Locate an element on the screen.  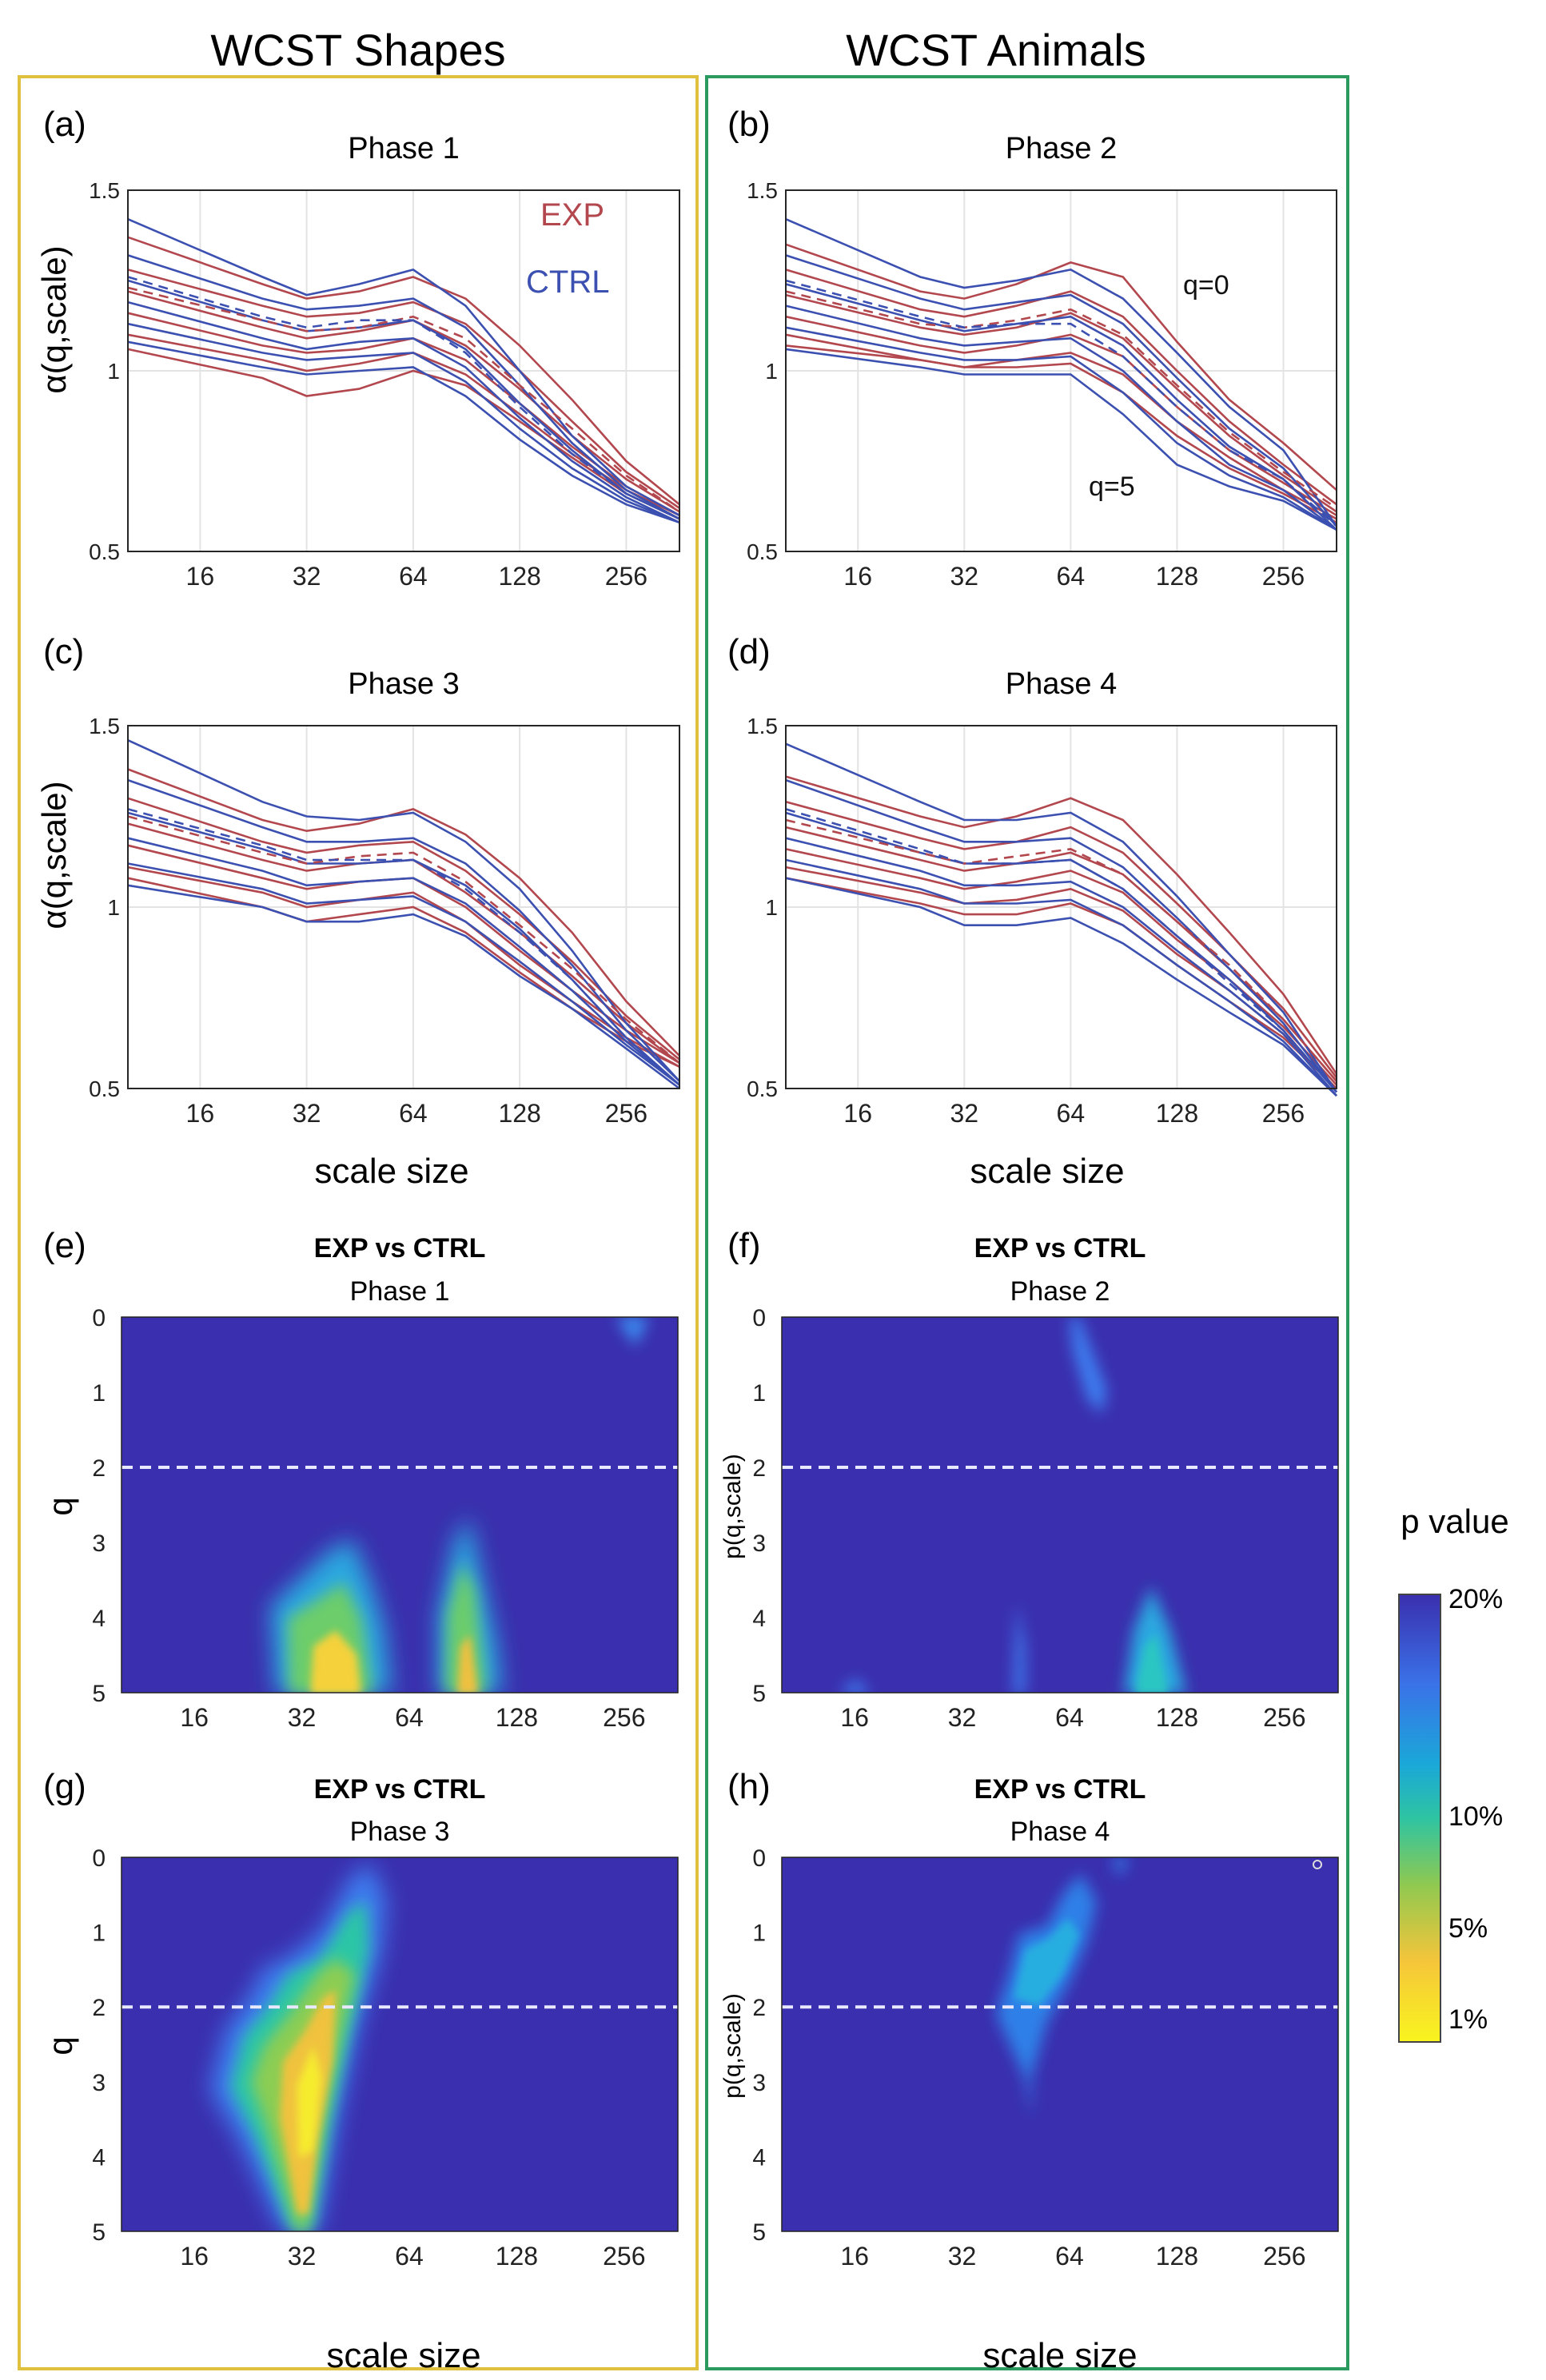
xlabel-panel-d: scale size is located at coordinates (1047, 1171).